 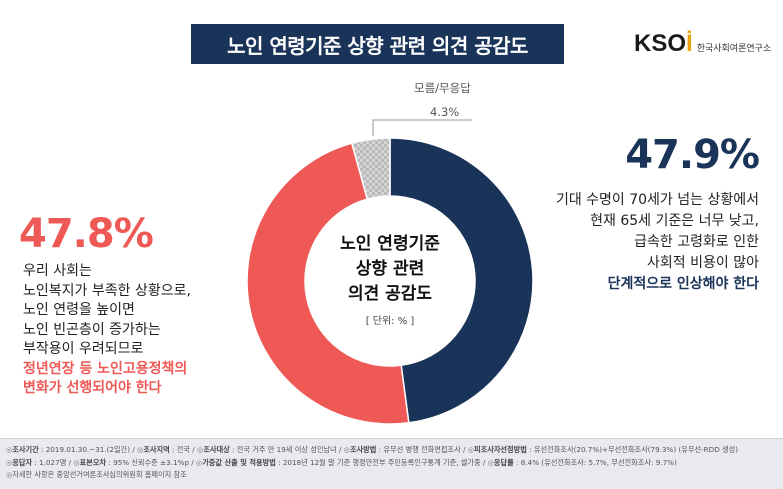 What do you see at coordinates (734, 48) in the screenshot?
I see `logo-subtitle: 한국사회여론연구소` at bounding box center [734, 48].